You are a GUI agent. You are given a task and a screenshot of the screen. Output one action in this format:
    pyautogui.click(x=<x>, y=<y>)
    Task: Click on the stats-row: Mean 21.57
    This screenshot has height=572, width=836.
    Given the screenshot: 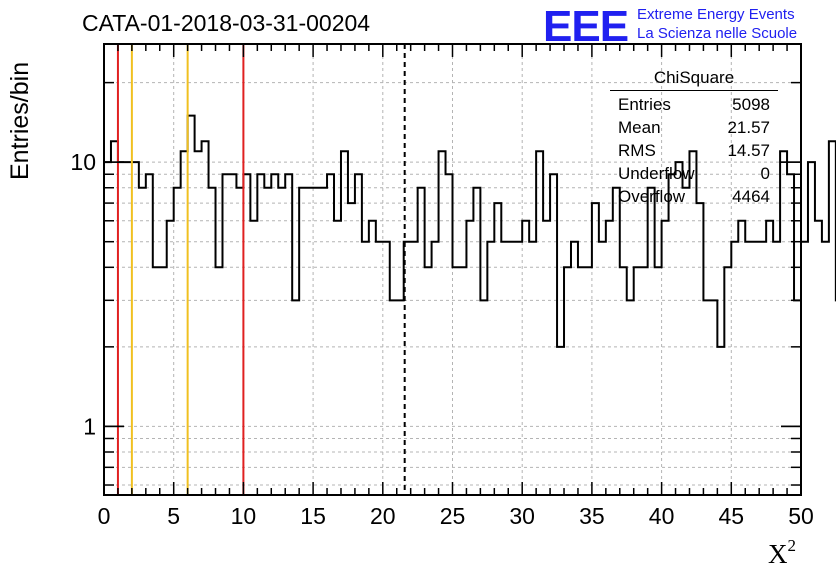 What is the action you would take?
    pyautogui.click(x=694, y=129)
    